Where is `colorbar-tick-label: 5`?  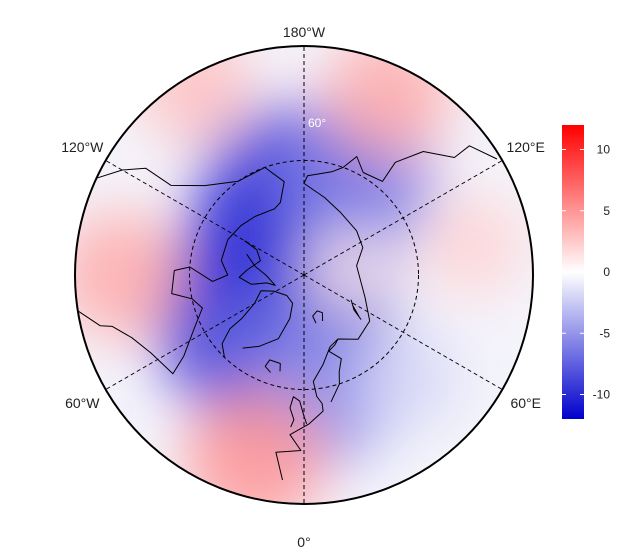
colorbar-tick-label: 5 is located at coordinates (606, 211).